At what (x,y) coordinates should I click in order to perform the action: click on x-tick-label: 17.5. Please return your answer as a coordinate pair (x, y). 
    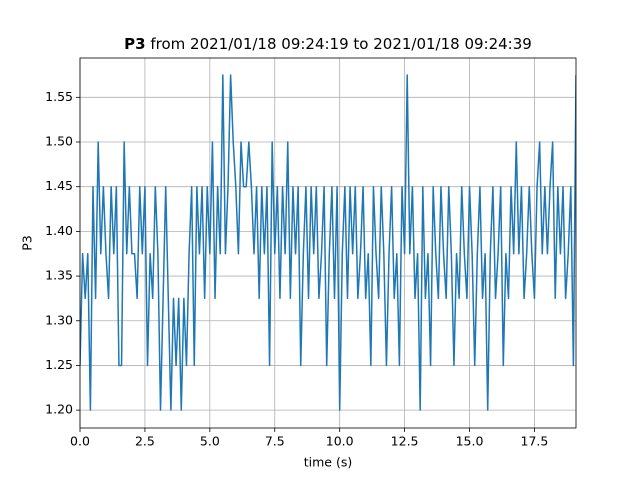
    Looking at the image, I should click on (535, 441).